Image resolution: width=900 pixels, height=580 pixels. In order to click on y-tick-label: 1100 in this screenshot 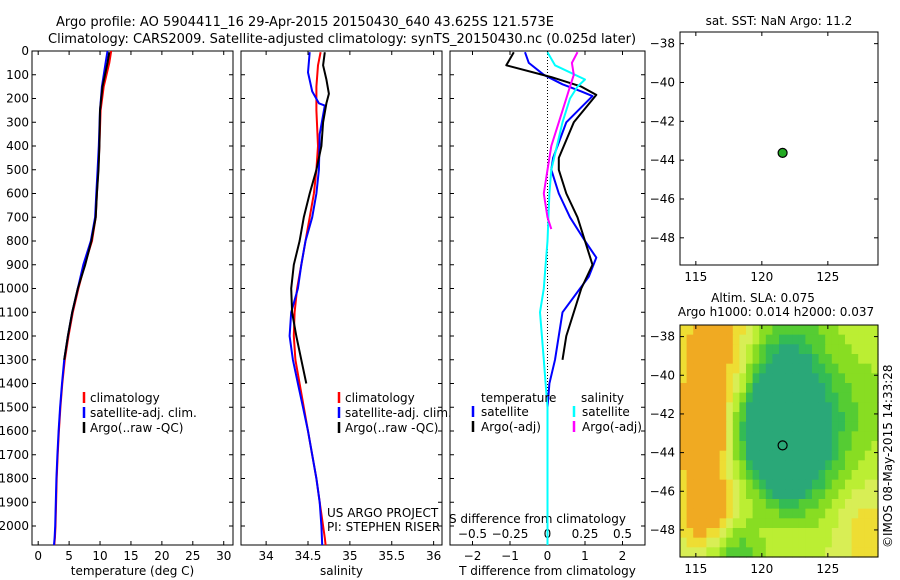, I will do `click(14, 312)`.